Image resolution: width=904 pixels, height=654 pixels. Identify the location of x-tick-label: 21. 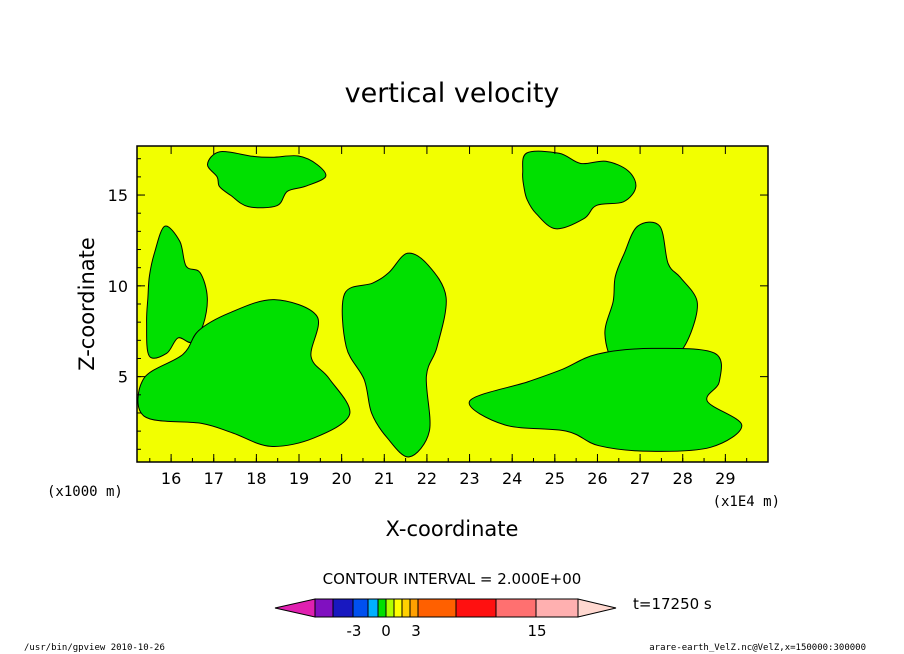
(384, 478).